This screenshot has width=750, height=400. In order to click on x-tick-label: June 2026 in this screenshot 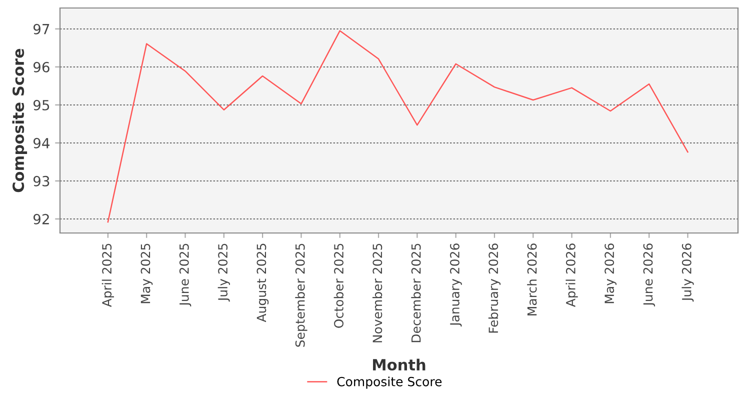, I will do `click(649, 275)`.